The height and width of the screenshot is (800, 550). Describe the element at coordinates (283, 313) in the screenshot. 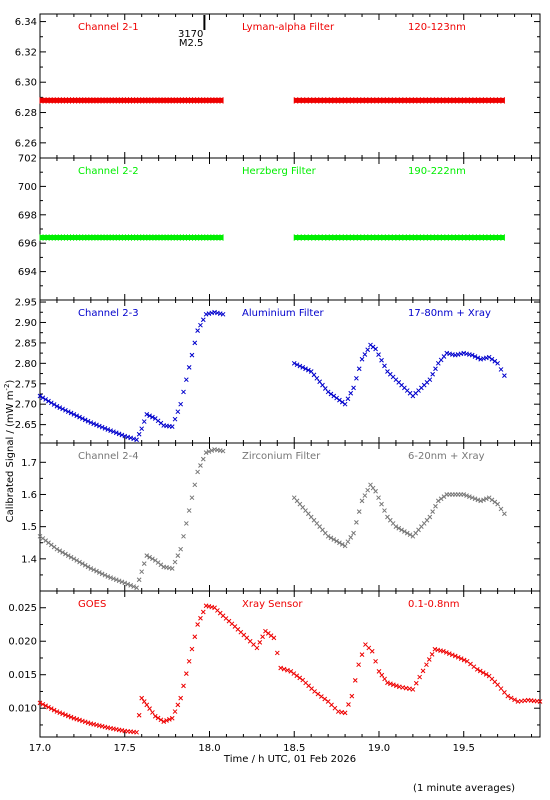

I see `filter-label: Aluminium Filter` at that location.